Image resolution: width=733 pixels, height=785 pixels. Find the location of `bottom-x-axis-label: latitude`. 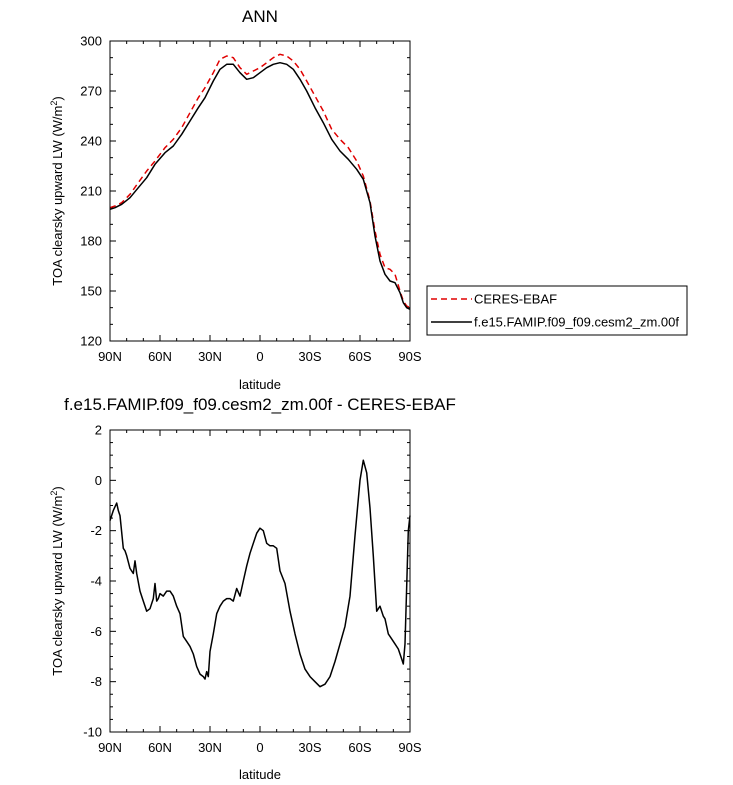

bottom-x-axis-label: latitude is located at coordinates (260, 774).